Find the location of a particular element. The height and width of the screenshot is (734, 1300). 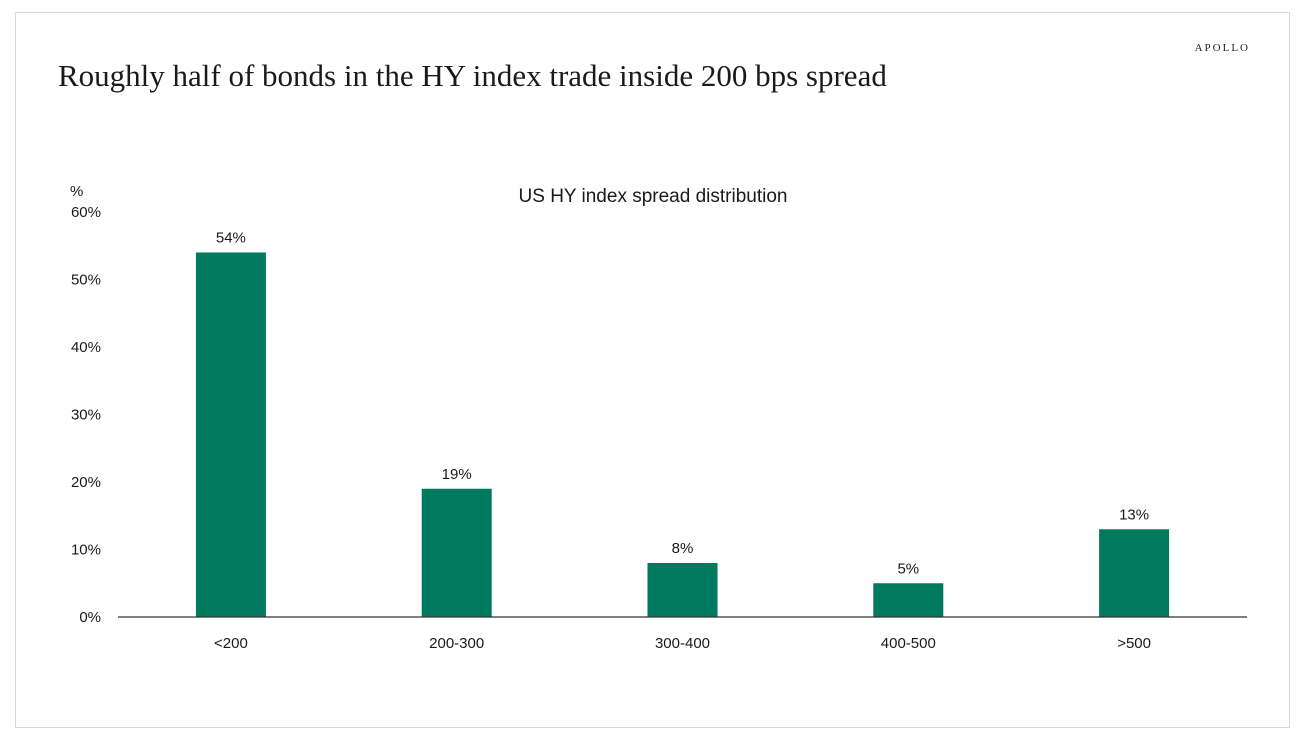

y-tick-label: 10% is located at coordinates (86, 550).